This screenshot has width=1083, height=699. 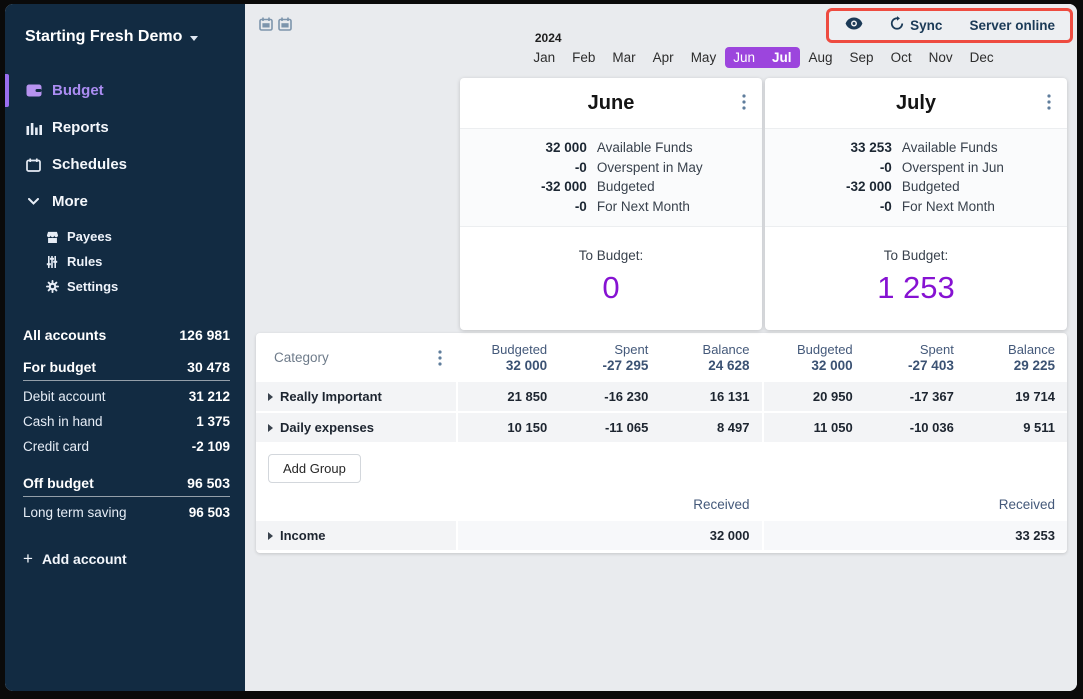 I want to click on july-spent-cell: -10 036, so click(x=915, y=427).